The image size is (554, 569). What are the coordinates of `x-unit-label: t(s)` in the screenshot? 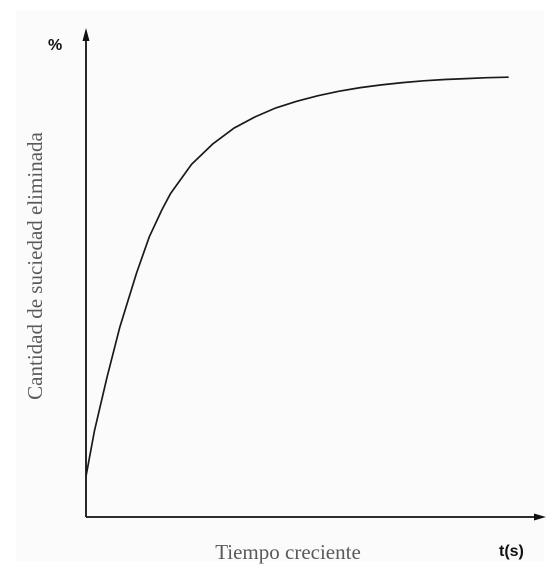 It's located at (511, 551).